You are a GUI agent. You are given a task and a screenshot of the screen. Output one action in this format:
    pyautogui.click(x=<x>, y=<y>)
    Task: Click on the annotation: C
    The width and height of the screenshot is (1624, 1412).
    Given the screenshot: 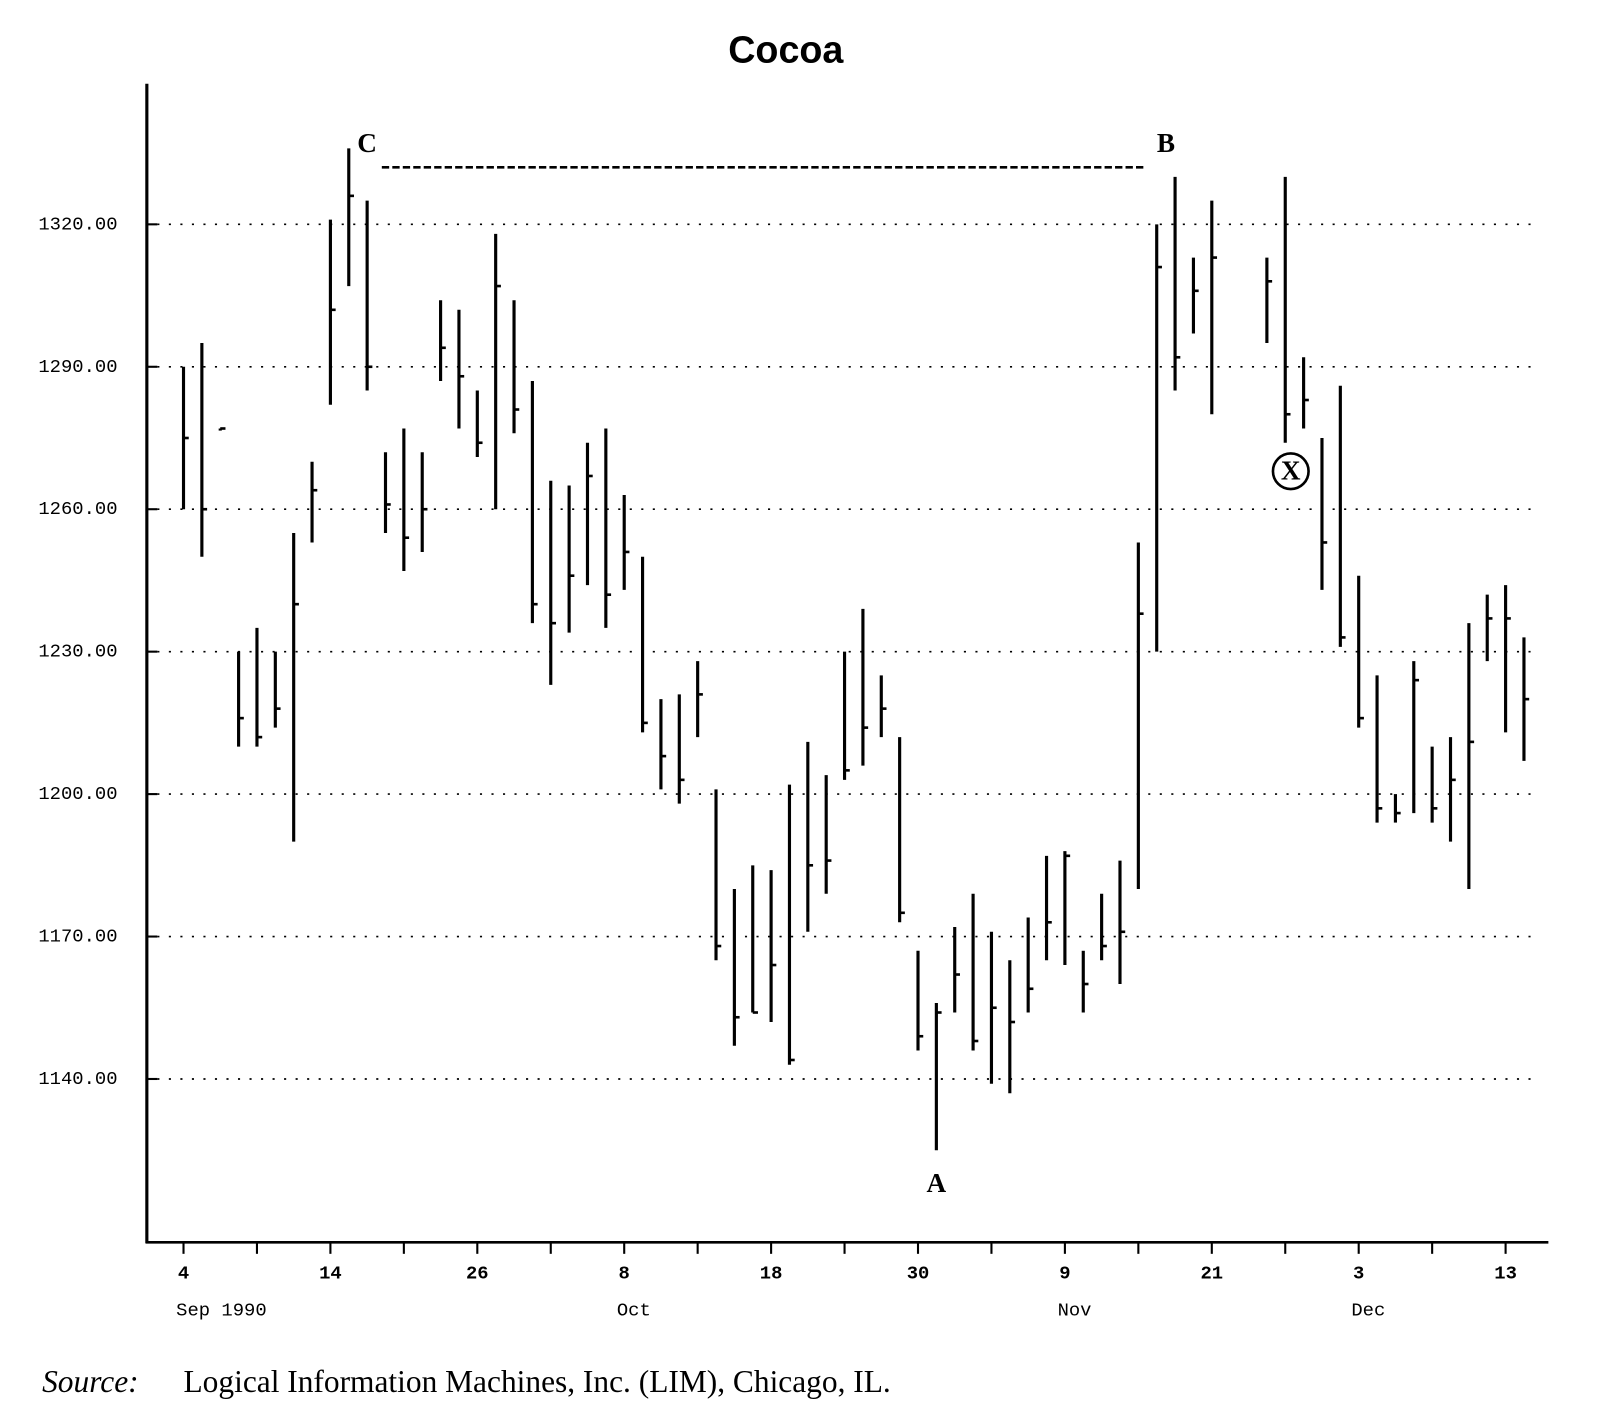 What is the action you would take?
    pyautogui.click(x=367, y=143)
    